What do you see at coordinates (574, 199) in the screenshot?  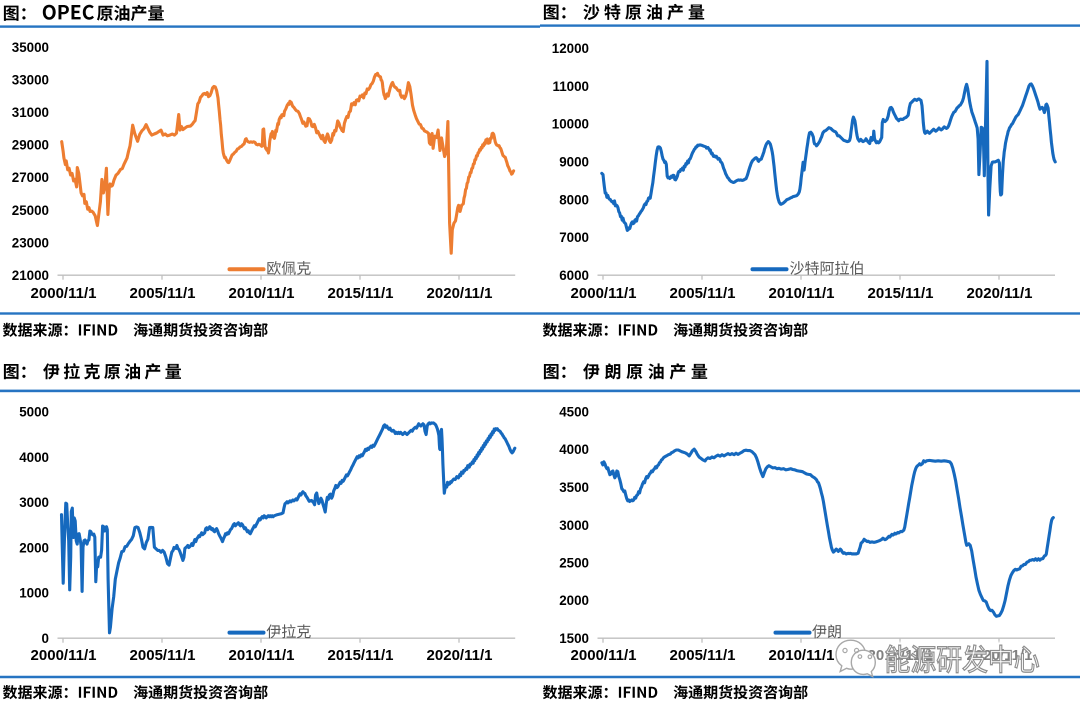 I see `svg-text: 8000` at bounding box center [574, 199].